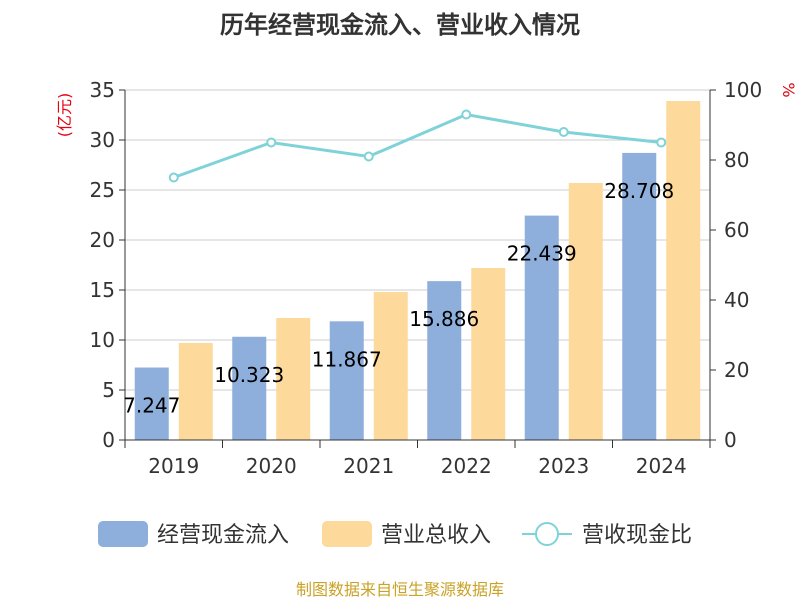 The image size is (800, 600). Describe the element at coordinates (736, 160) in the screenshot. I see `right-tick-label: 80` at that location.